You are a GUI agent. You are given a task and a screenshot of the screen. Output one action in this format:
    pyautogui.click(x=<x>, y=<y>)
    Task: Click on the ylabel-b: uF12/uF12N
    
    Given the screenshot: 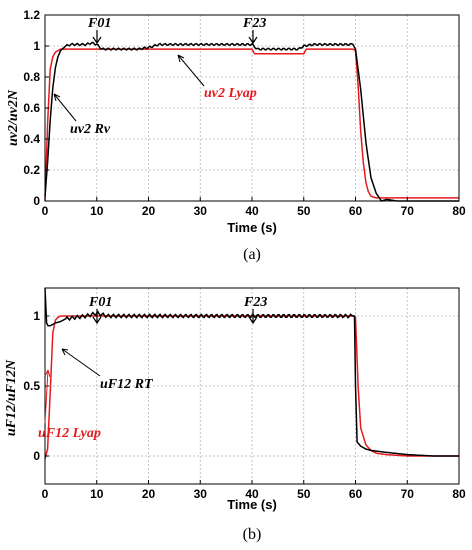 What is the action you would take?
    pyautogui.click(x=11, y=397)
    